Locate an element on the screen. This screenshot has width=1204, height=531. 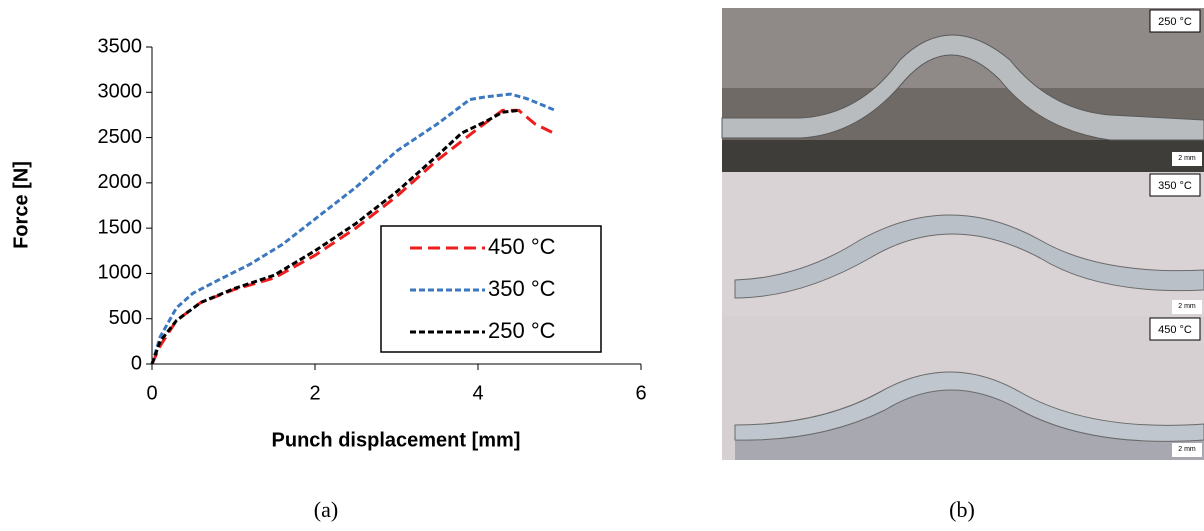
y-tick-label: 3500 is located at coordinates (120, 46).